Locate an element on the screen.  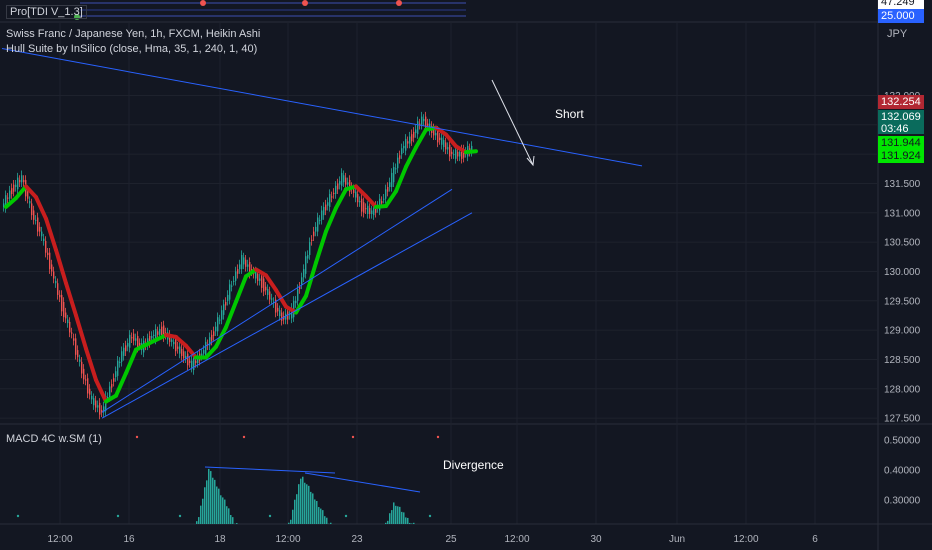
macd-tick-label: 0.30000 is located at coordinates (902, 501).